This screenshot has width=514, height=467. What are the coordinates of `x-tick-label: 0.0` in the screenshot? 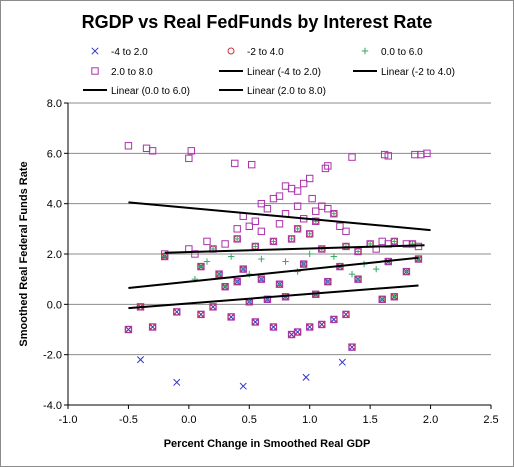 It's located at (188, 420).